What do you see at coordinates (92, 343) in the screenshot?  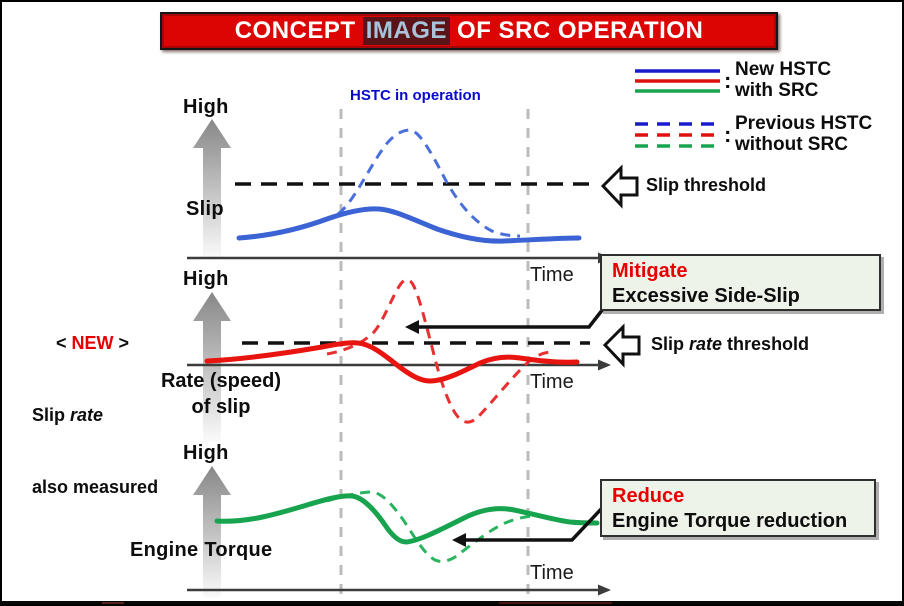 I see `new-badge-word: NEW` at bounding box center [92, 343].